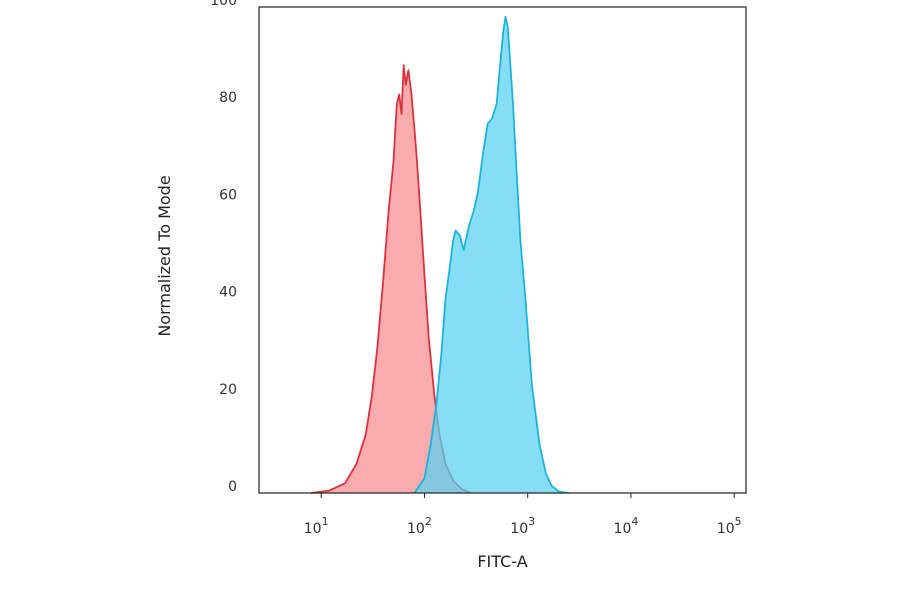 The width and height of the screenshot is (900, 594). I want to click on x-tick-label: 10³, so click(522, 526).